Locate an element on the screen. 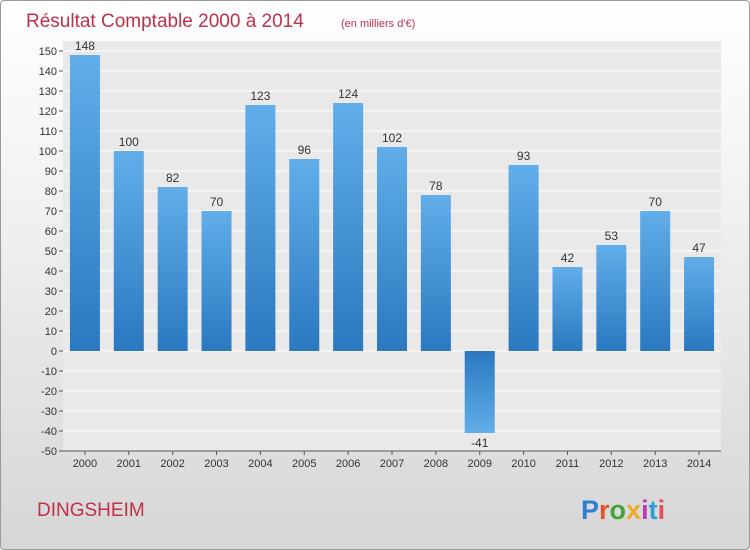  data-label-2002: 82 is located at coordinates (173, 178).